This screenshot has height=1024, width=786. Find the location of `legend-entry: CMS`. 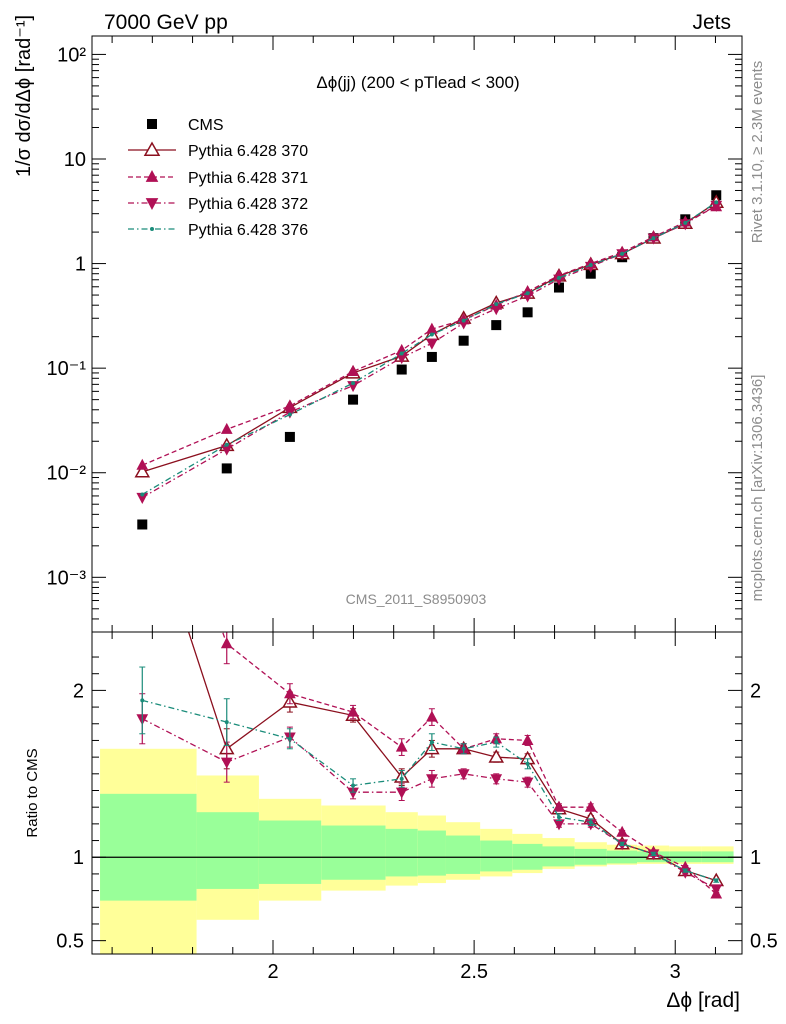

legend-entry: CMS is located at coordinates (185, 125).